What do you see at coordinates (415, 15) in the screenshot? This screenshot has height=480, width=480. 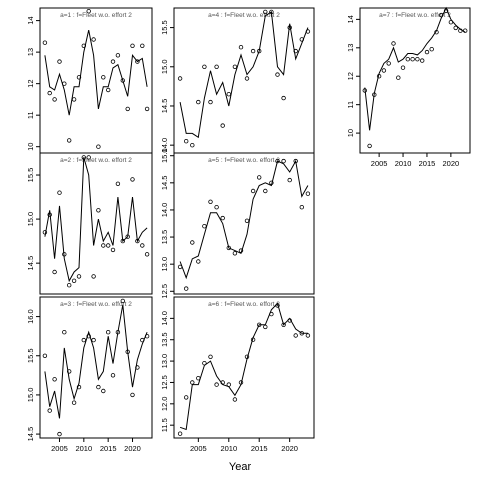 I see `panel-title: a=7 : f=Fleet w.o. effort 2` at bounding box center [415, 15].